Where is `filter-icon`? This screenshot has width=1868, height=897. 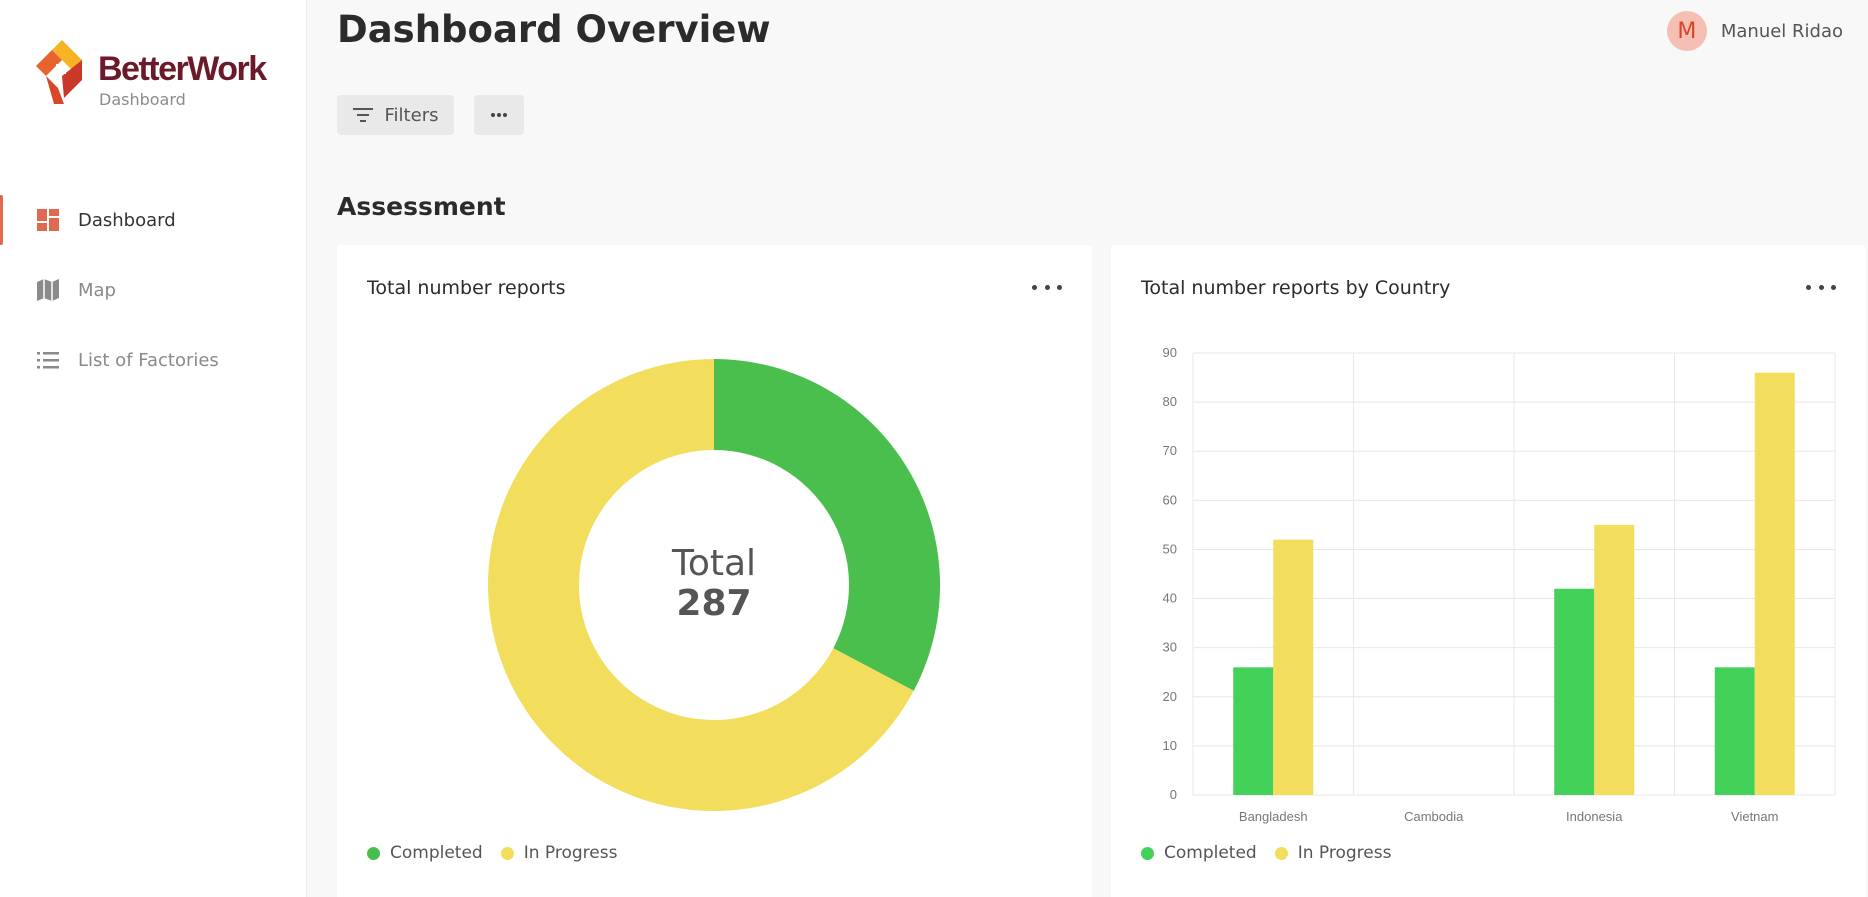 filter-icon is located at coordinates (362, 115).